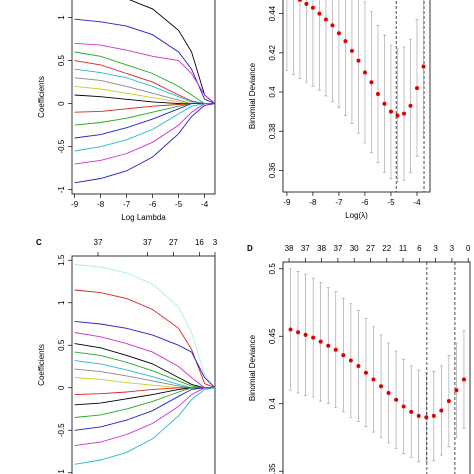 The height and width of the screenshot is (474, 474). Describe the element at coordinates (272, 92) in the screenshot. I see `y-tick-label: 0.4` at that location.